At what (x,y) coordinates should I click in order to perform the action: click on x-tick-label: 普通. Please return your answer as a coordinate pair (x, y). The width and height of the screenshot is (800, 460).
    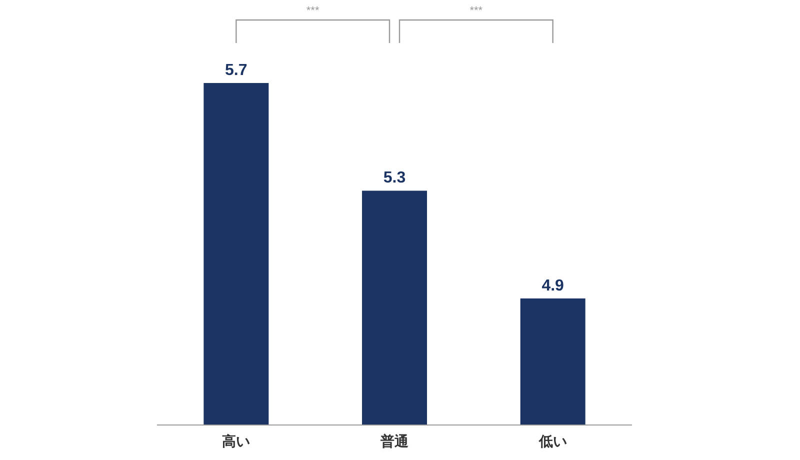
    Looking at the image, I should click on (395, 441).